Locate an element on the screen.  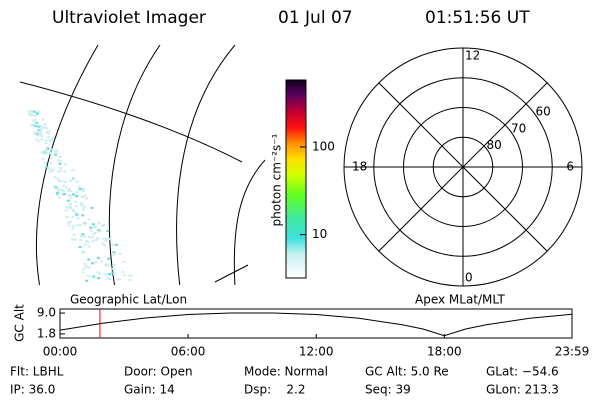
lat-label: 80 is located at coordinates (493, 145).